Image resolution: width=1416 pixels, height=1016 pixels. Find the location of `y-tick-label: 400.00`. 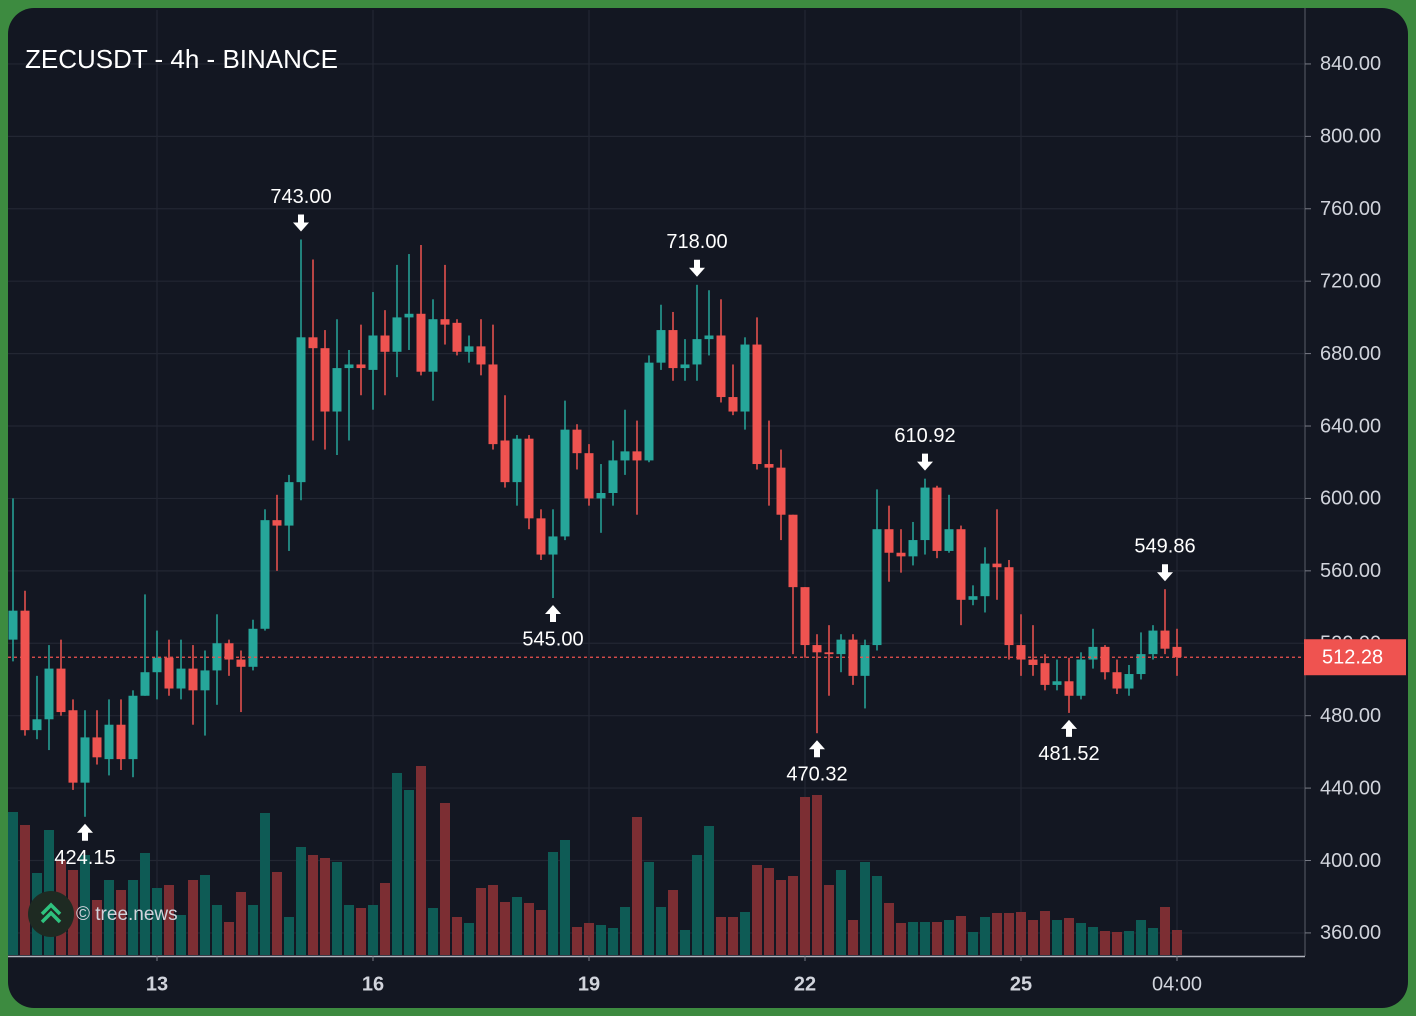

y-tick-label: 400.00 is located at coordinates (1350, 861).